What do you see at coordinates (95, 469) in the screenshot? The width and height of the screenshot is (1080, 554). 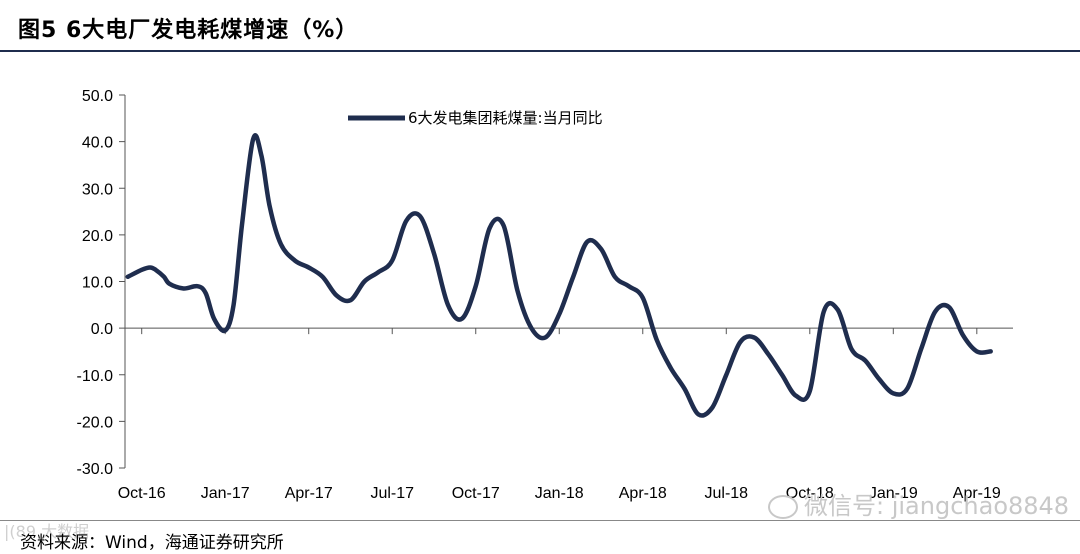 I see `y-tick-label: -30.0` at bounding box center [95, 469].